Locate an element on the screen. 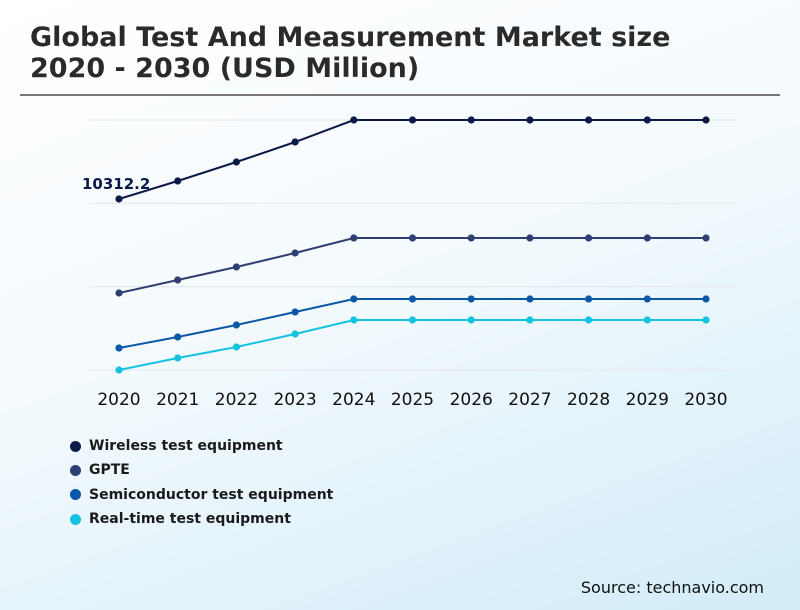 The width and height of the screenshot is (800, 610). legend-item: GPTE is located at coordinates (201, 470).